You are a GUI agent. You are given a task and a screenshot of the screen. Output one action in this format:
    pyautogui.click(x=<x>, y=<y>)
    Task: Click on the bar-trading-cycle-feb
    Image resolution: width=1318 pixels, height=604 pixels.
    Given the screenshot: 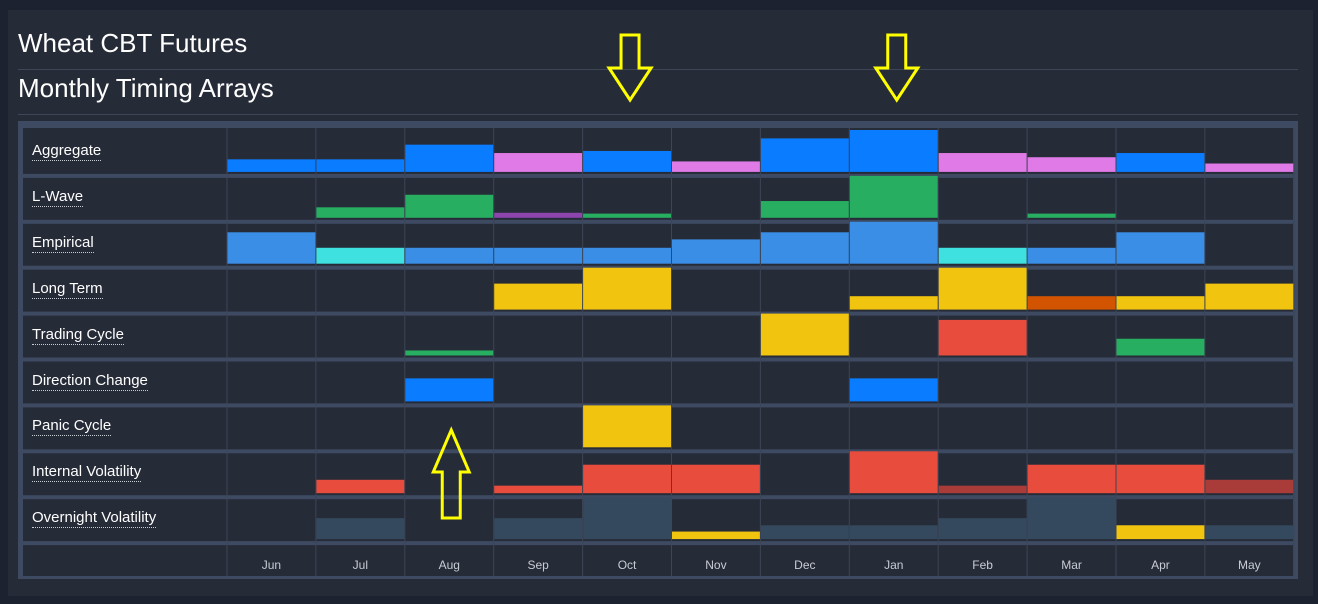 What is the action you would take?
    pyautogui.click(x=982, y=337)
    